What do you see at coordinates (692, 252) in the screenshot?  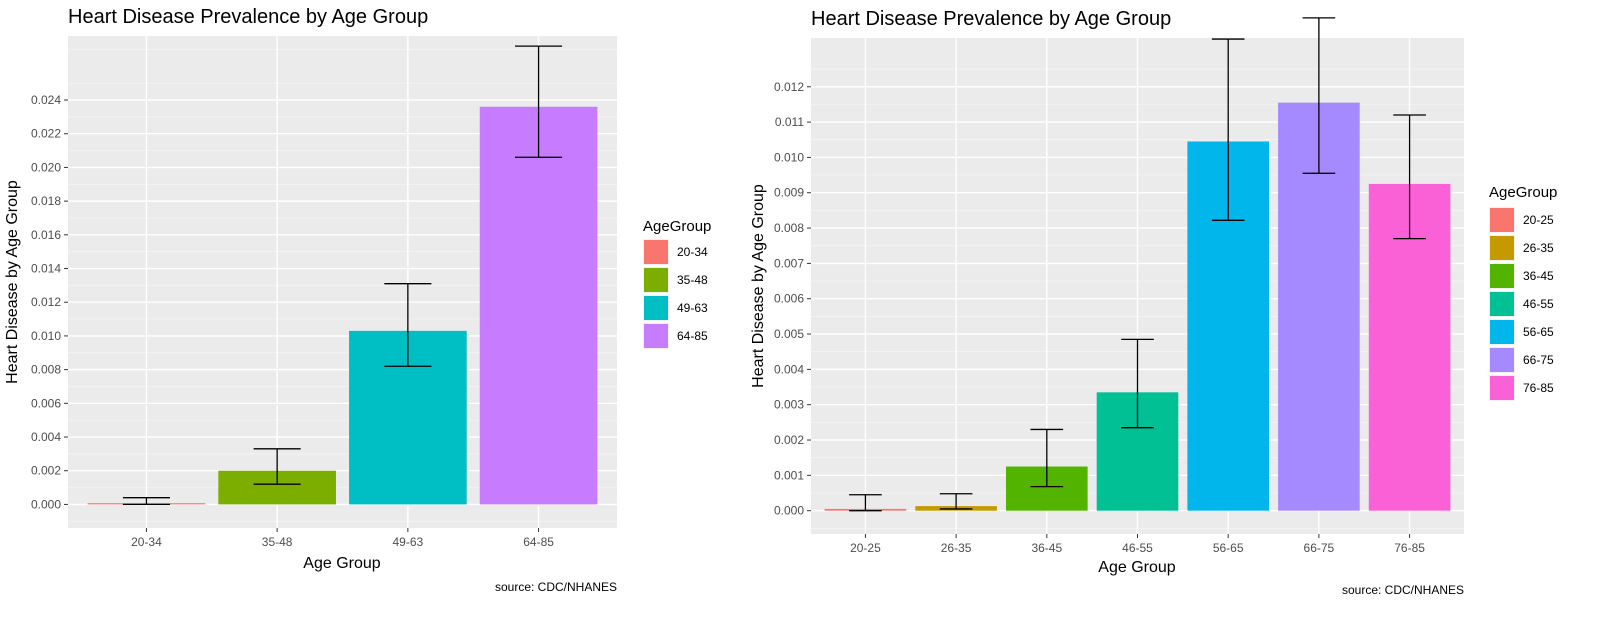 I see `legend-label: 20-34` at bounding box center [692, 252].